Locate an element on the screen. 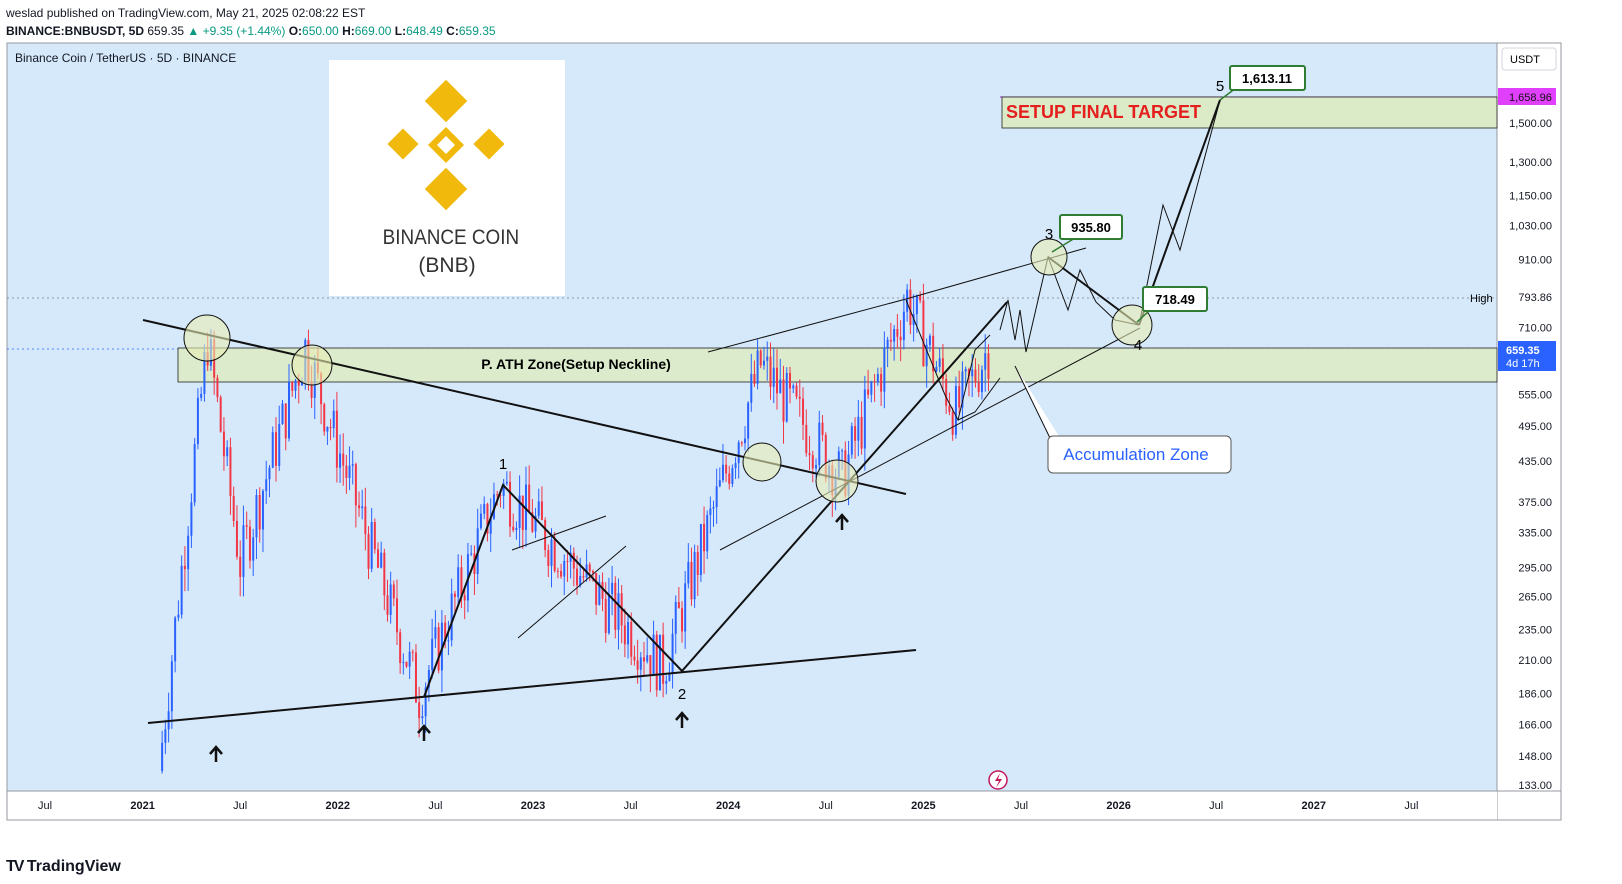 This screenshot has height=884, width=1622. price-tag-1658-text: 1,658.96 is located at coordinates (1530, 98).